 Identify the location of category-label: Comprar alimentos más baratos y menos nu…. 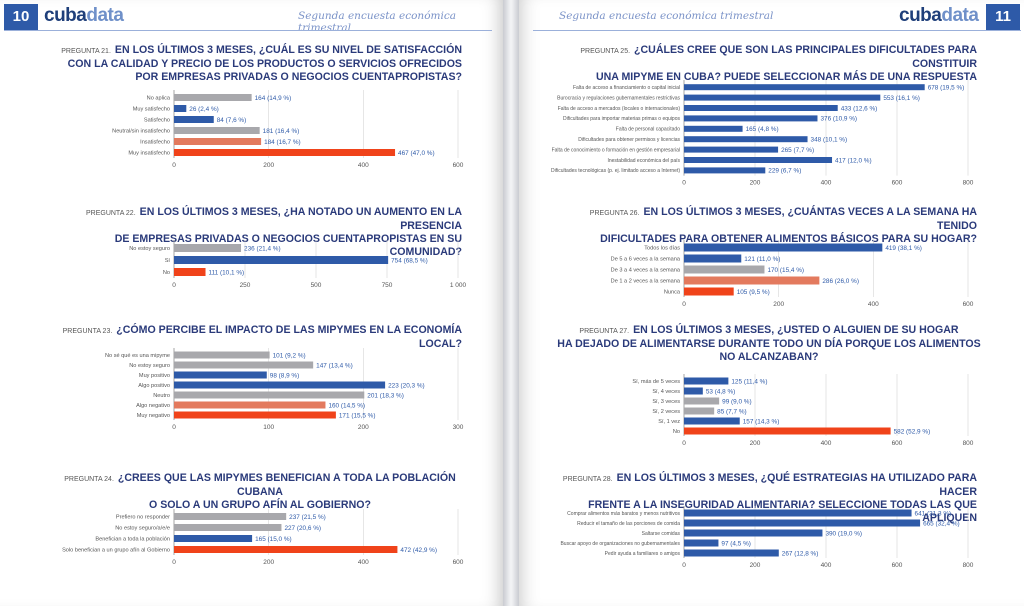
(623, 514).